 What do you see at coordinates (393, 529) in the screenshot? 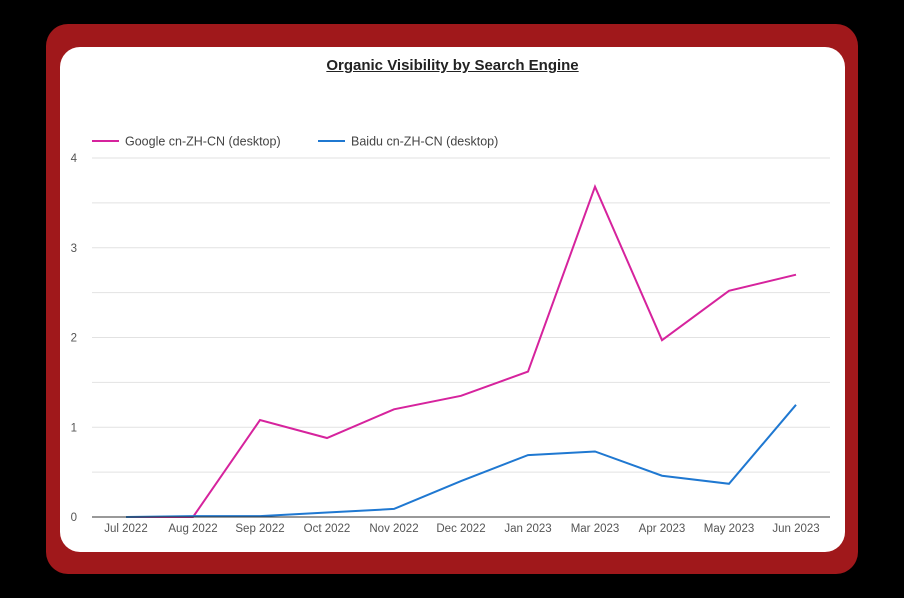
I see `x-tick-label: Nov 2022` at bounding box center [393, 529].